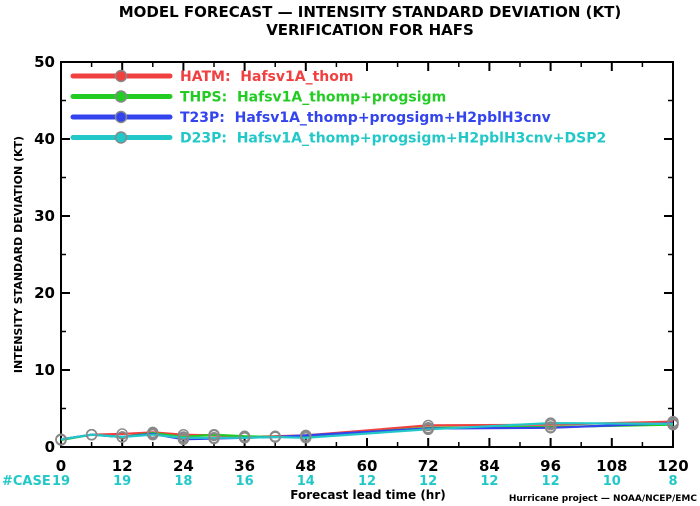 The width and height of the screenshot is (700, 506). What do you see at coordinates (603, 499) in the screenshot?
I see `credit-text: Hurricane project — NOAA/NCEP/EMC` at bounding box center [603, 499].